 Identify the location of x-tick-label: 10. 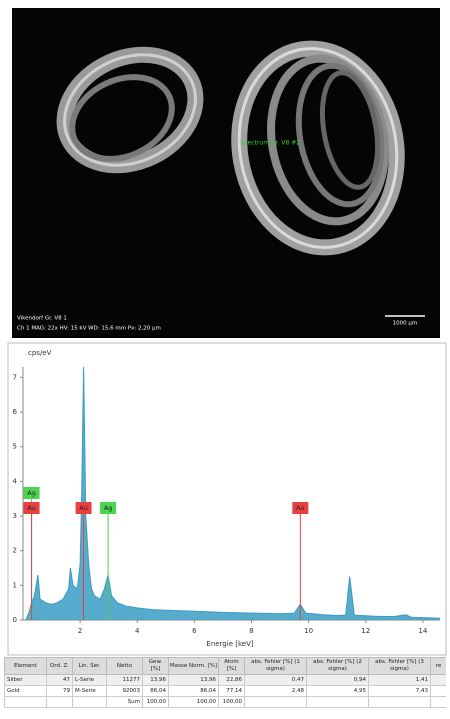
(308, 631).